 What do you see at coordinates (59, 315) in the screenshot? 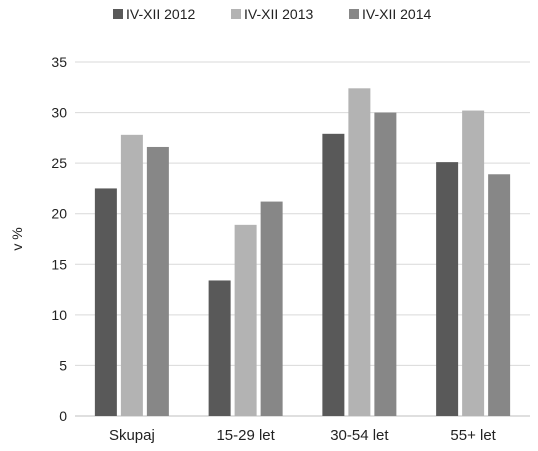
I see `y-tick-label: 10` at bounding box center [59, 315].